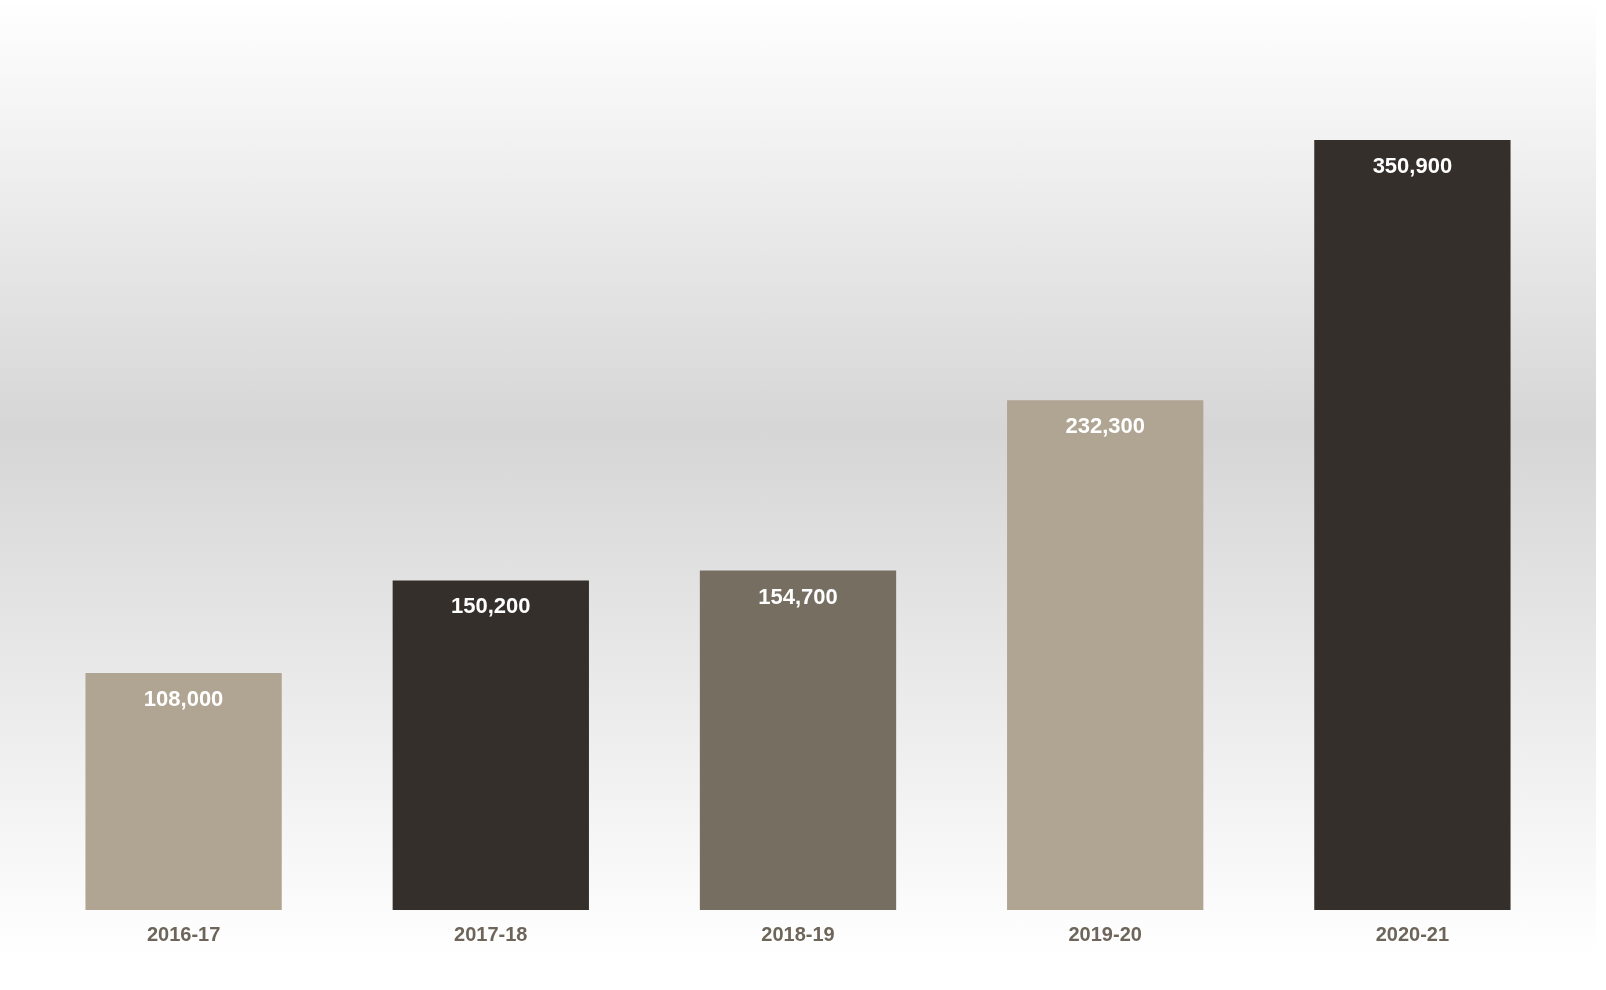  Describe the element at coordinates (183, 933) in the screenshot. I see `x-tick-label: 2016-17` at that location.